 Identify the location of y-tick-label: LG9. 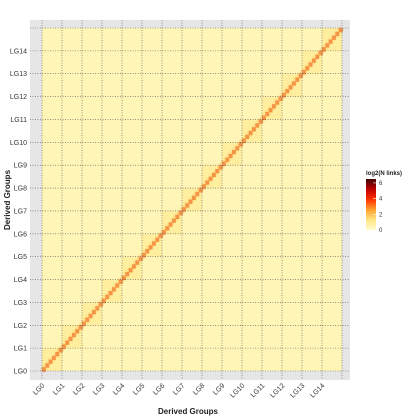
(20, 166).